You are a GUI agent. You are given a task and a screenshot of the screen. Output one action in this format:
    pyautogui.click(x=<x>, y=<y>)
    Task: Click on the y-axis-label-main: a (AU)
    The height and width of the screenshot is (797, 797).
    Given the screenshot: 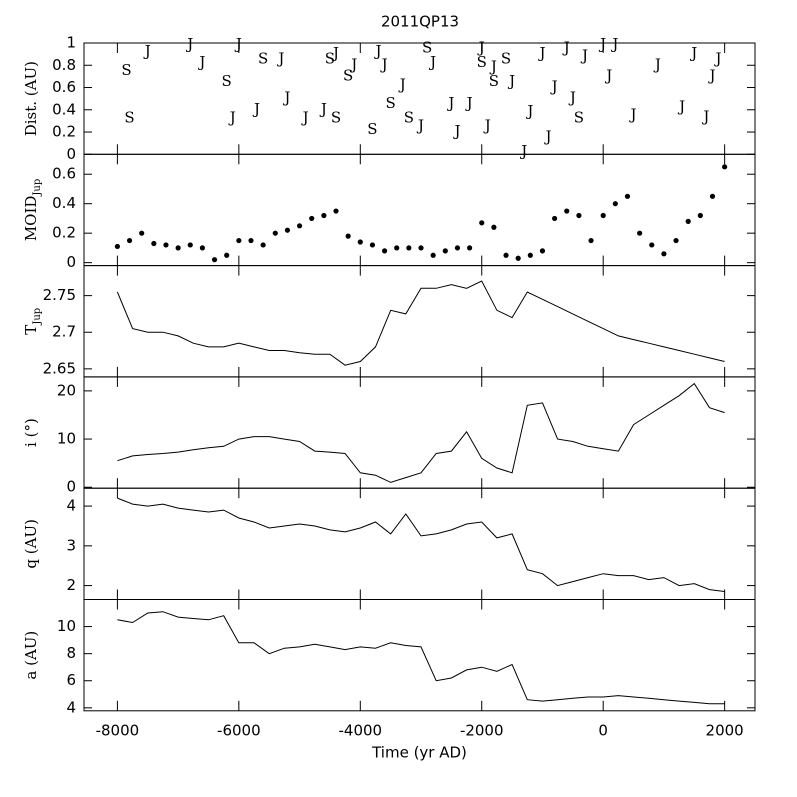 What is the action you would take?
    pyautogui.click(x=31, y=655)
    